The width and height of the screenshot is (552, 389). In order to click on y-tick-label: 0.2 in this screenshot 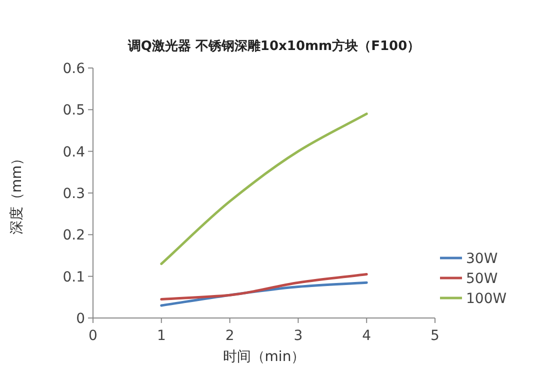, I will do `click(73, 236)`.